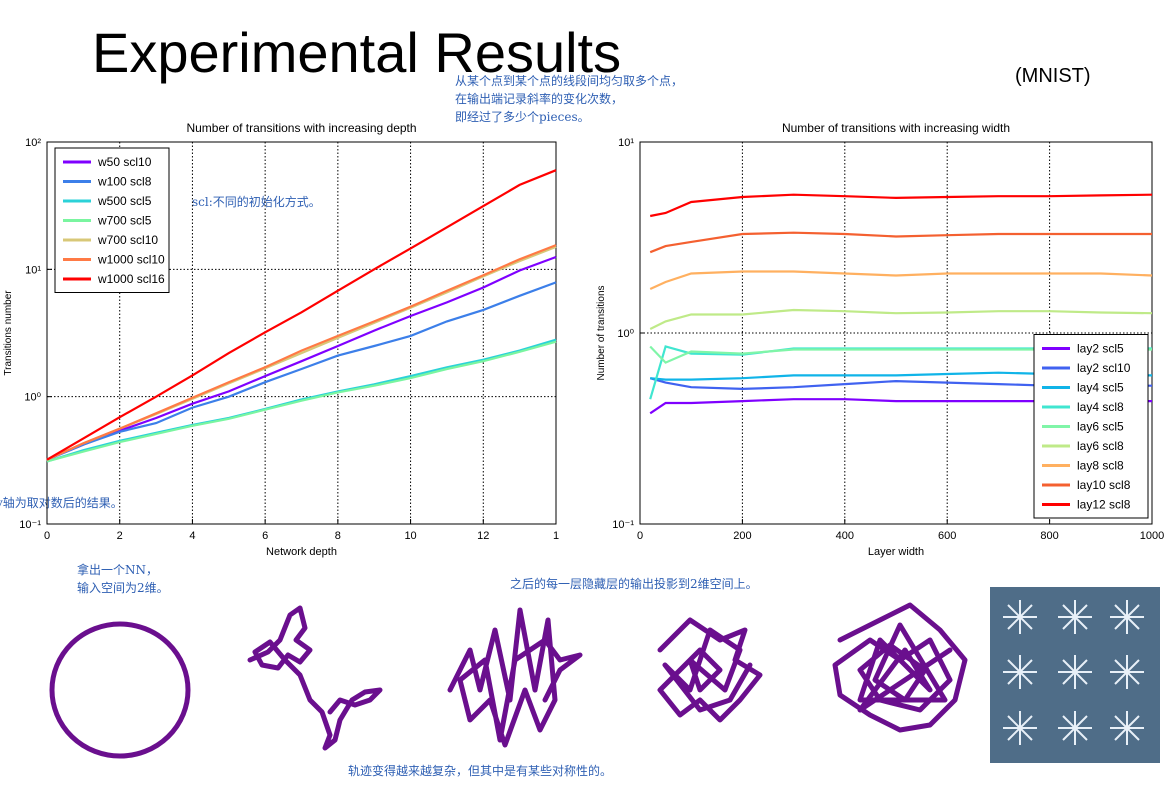 The height and width of the screenshot is (787, 1171). What do you see at coordinates (410, 536) in the screenshot?
I see `x-tick-label: 10` at bounding box center [410, 536].